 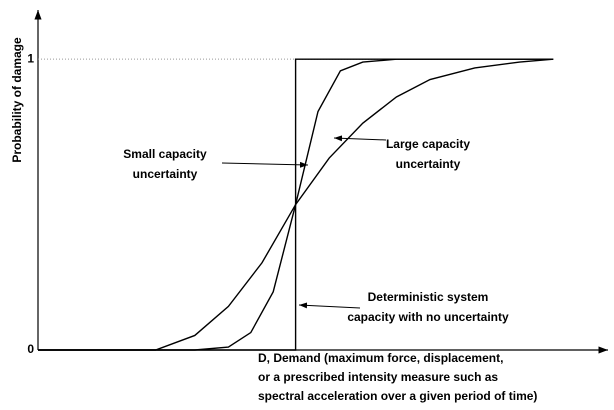 What do you see at coordinates (428, 144) in the screenshot?
I see `annotation: Large capacity` at bounding box center [428, 144].